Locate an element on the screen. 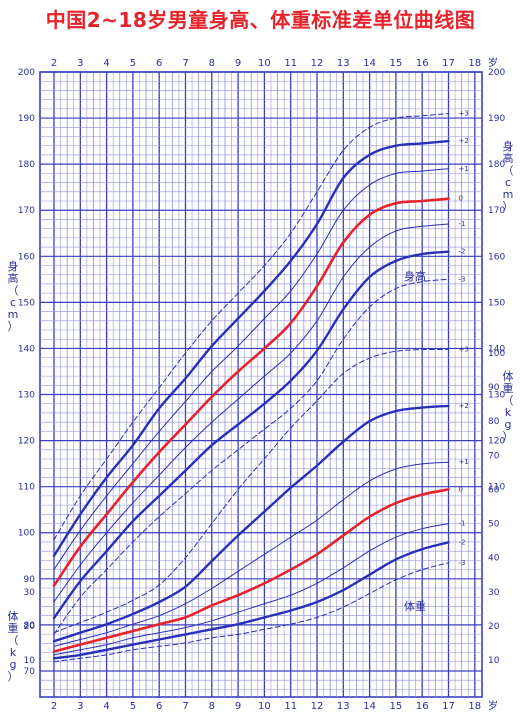 Image resolution: width=521 pixels, height=721 pixels. x-tick-label-bottom: 9 is located at coordinates (238, 706).